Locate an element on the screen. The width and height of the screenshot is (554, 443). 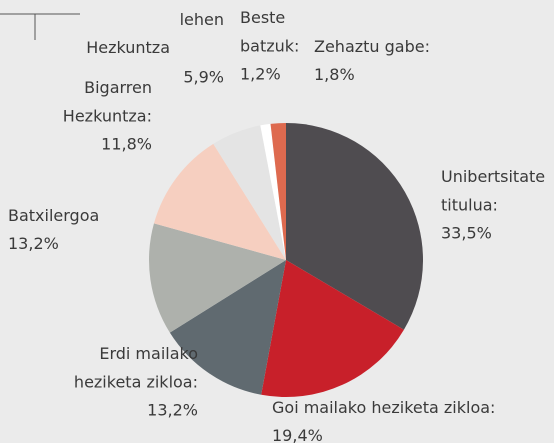
slice-label: Beste batzuk: is located at coordinates (269, 32).